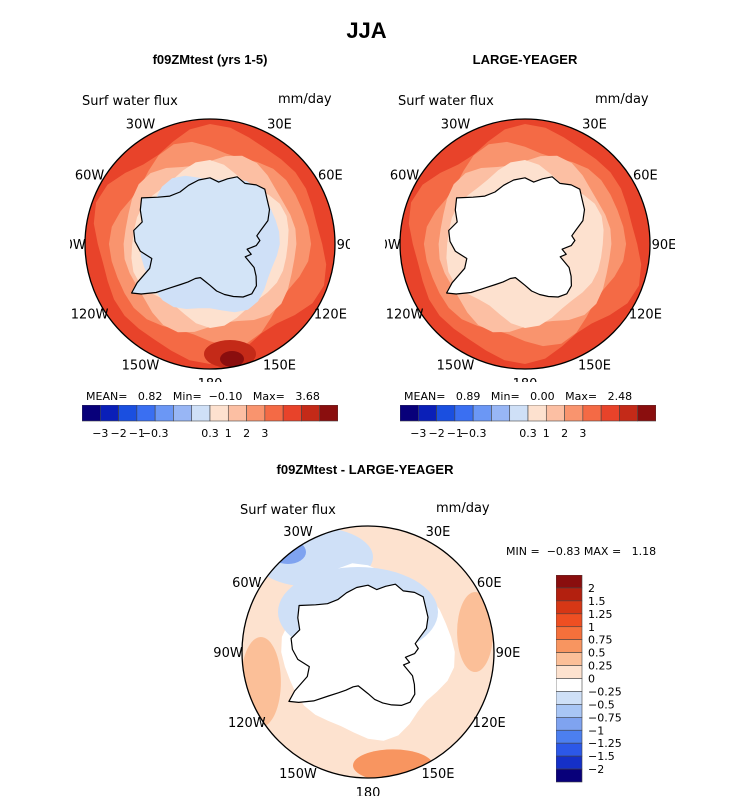  Describe the element at coordinates (307, 396) in the screenshot. I see `max-value: 3.68` at that location.